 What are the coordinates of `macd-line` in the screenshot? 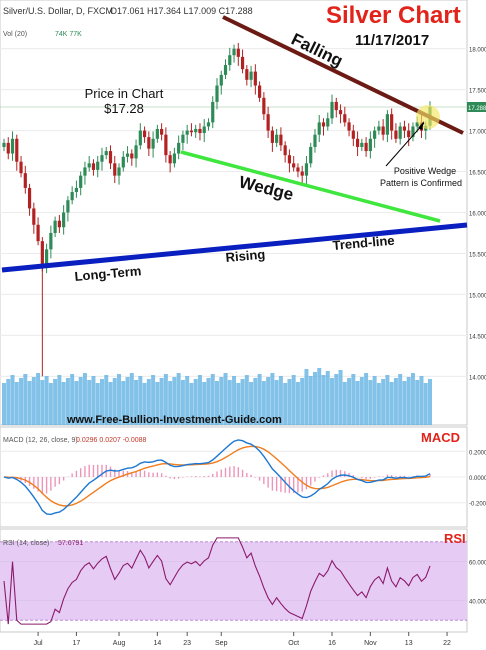 It's located at (217, 477).